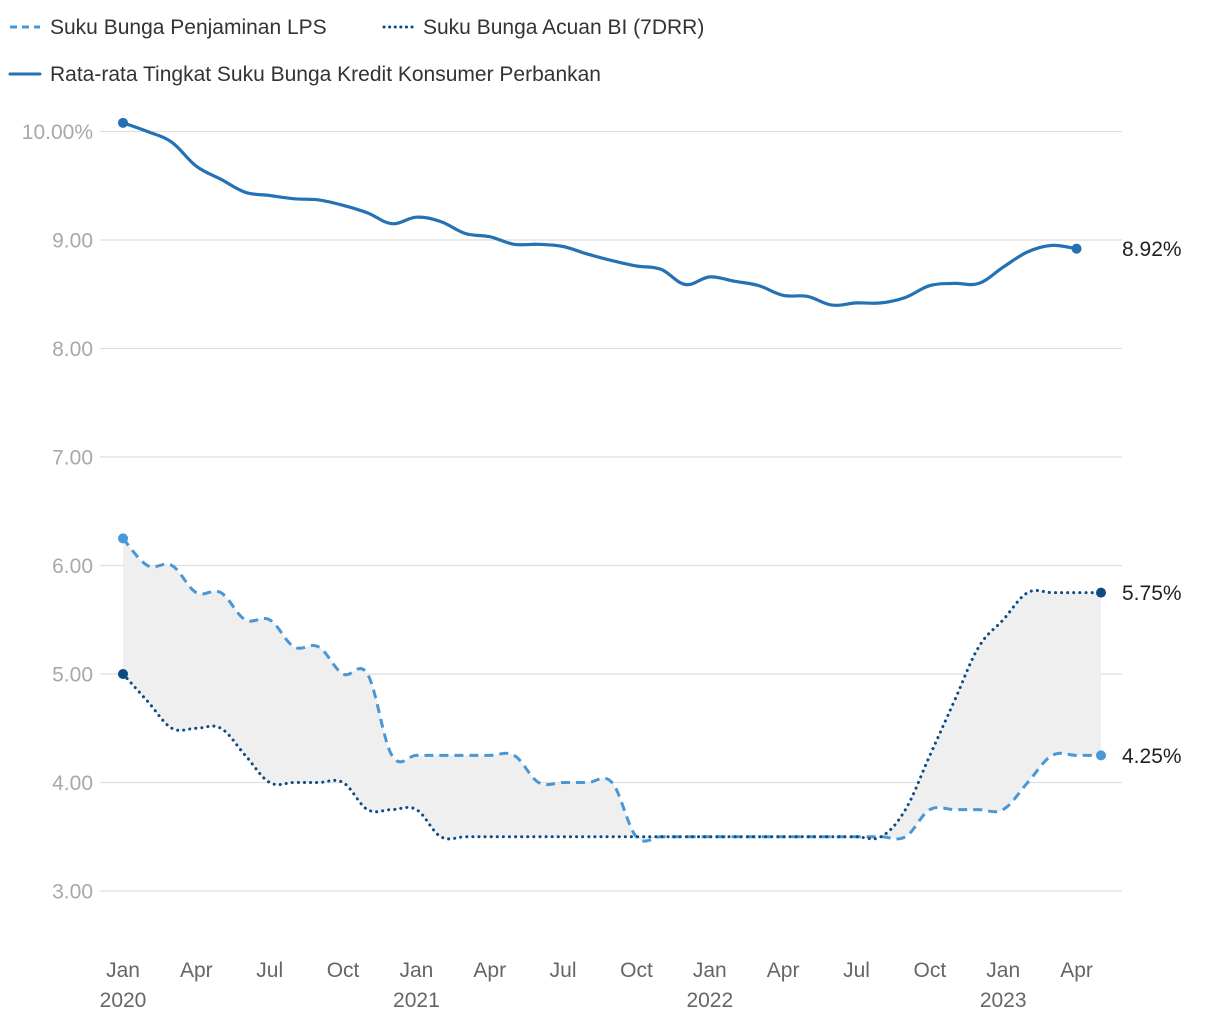 The width and height of the screenshot is (1220, 1020). What do you see at coordinates (72, 349) in the screenshot?
I see `y-tick-label: 8.00` at bounding box center [72, 349].